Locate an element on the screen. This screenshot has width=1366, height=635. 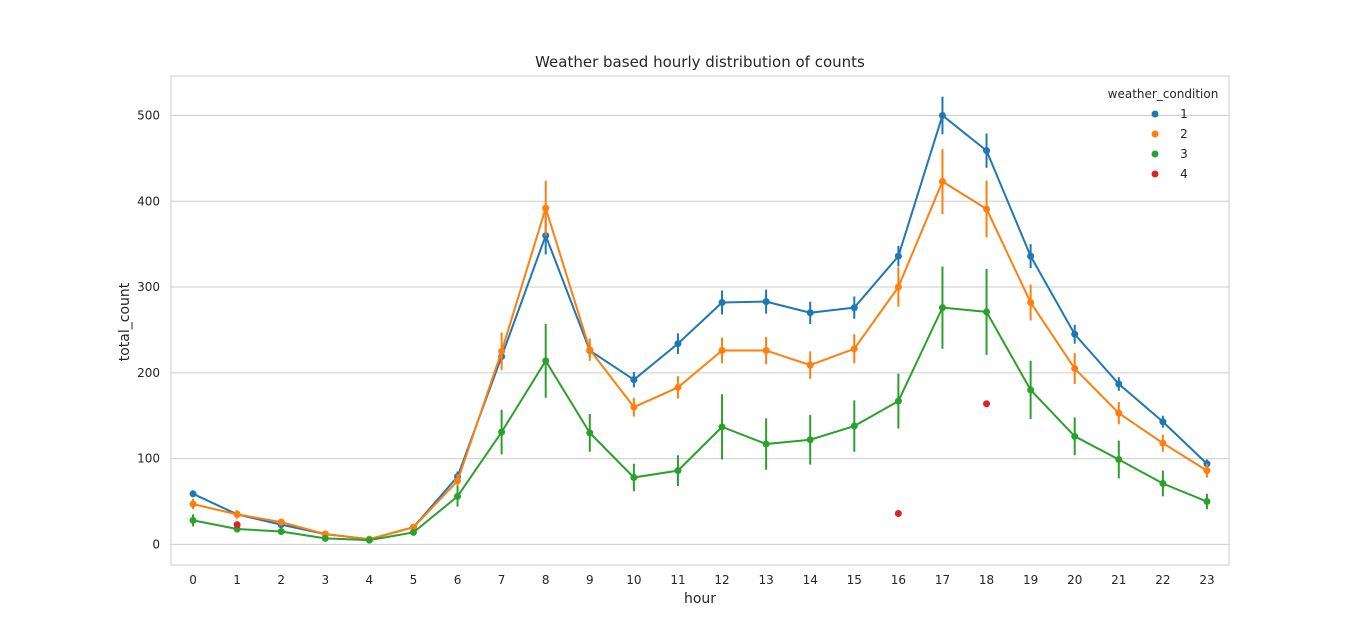
x-tick-label: 2 is located at coordinates (281, 580).